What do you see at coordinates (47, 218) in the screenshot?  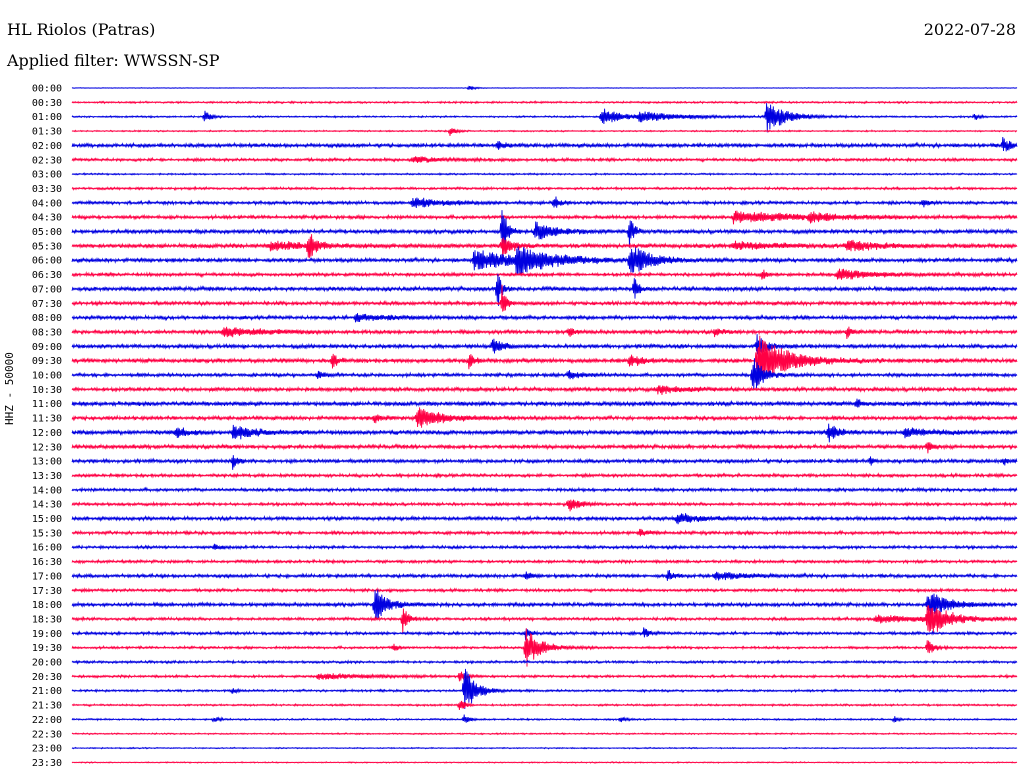 I see `row-time-label: 04:30` at bounding box center [47, 218].